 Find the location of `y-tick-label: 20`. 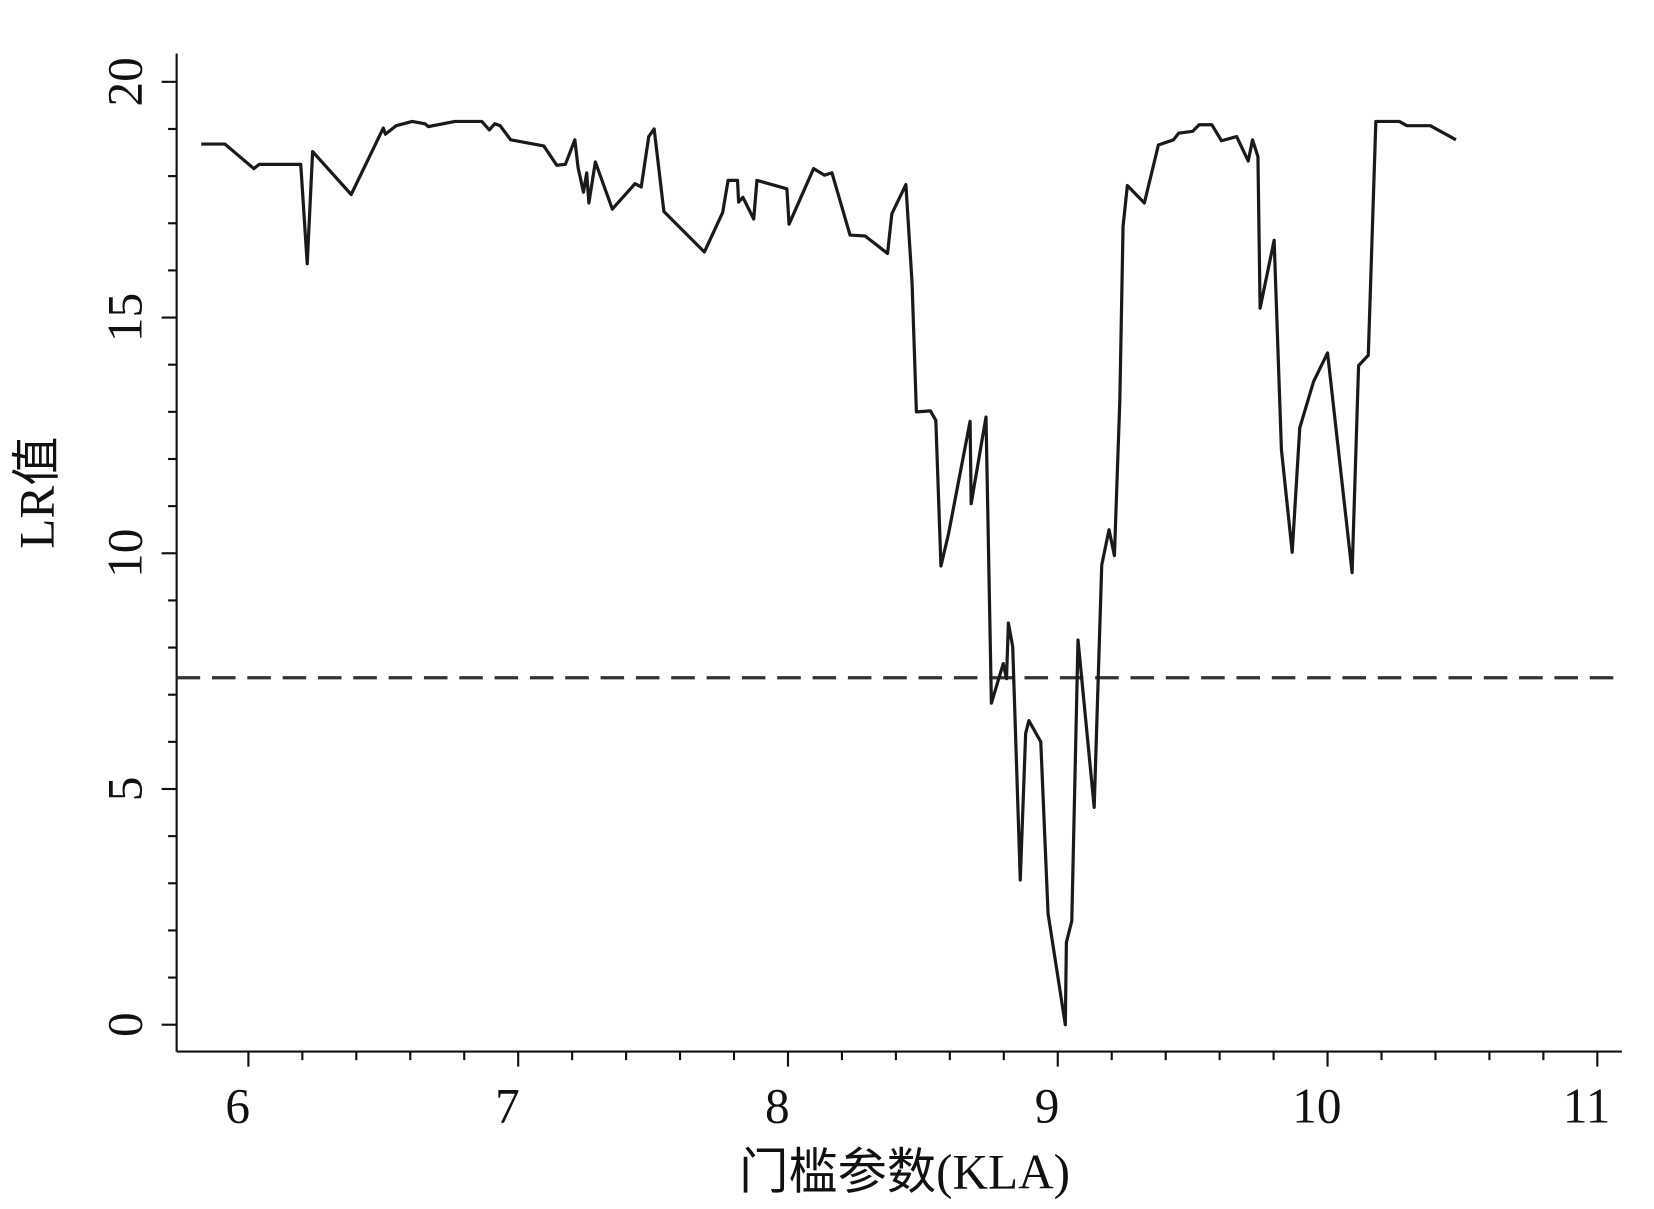

y-tick-label: 20 is located at coordinates (124, 81).